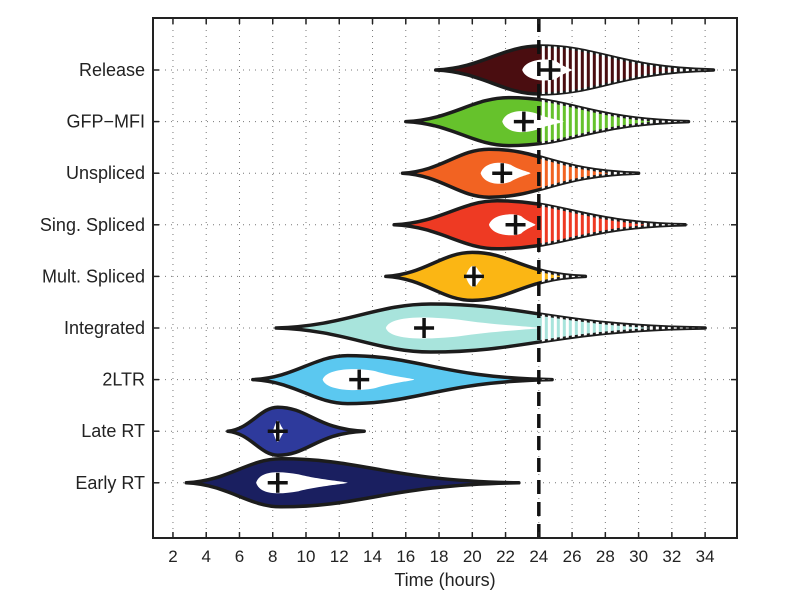 This screenshot has width=786, height=600. Describe the element at coordinates (105, 122) in the screenshot. I see `category-label-1: GFP−MFI` at that location.